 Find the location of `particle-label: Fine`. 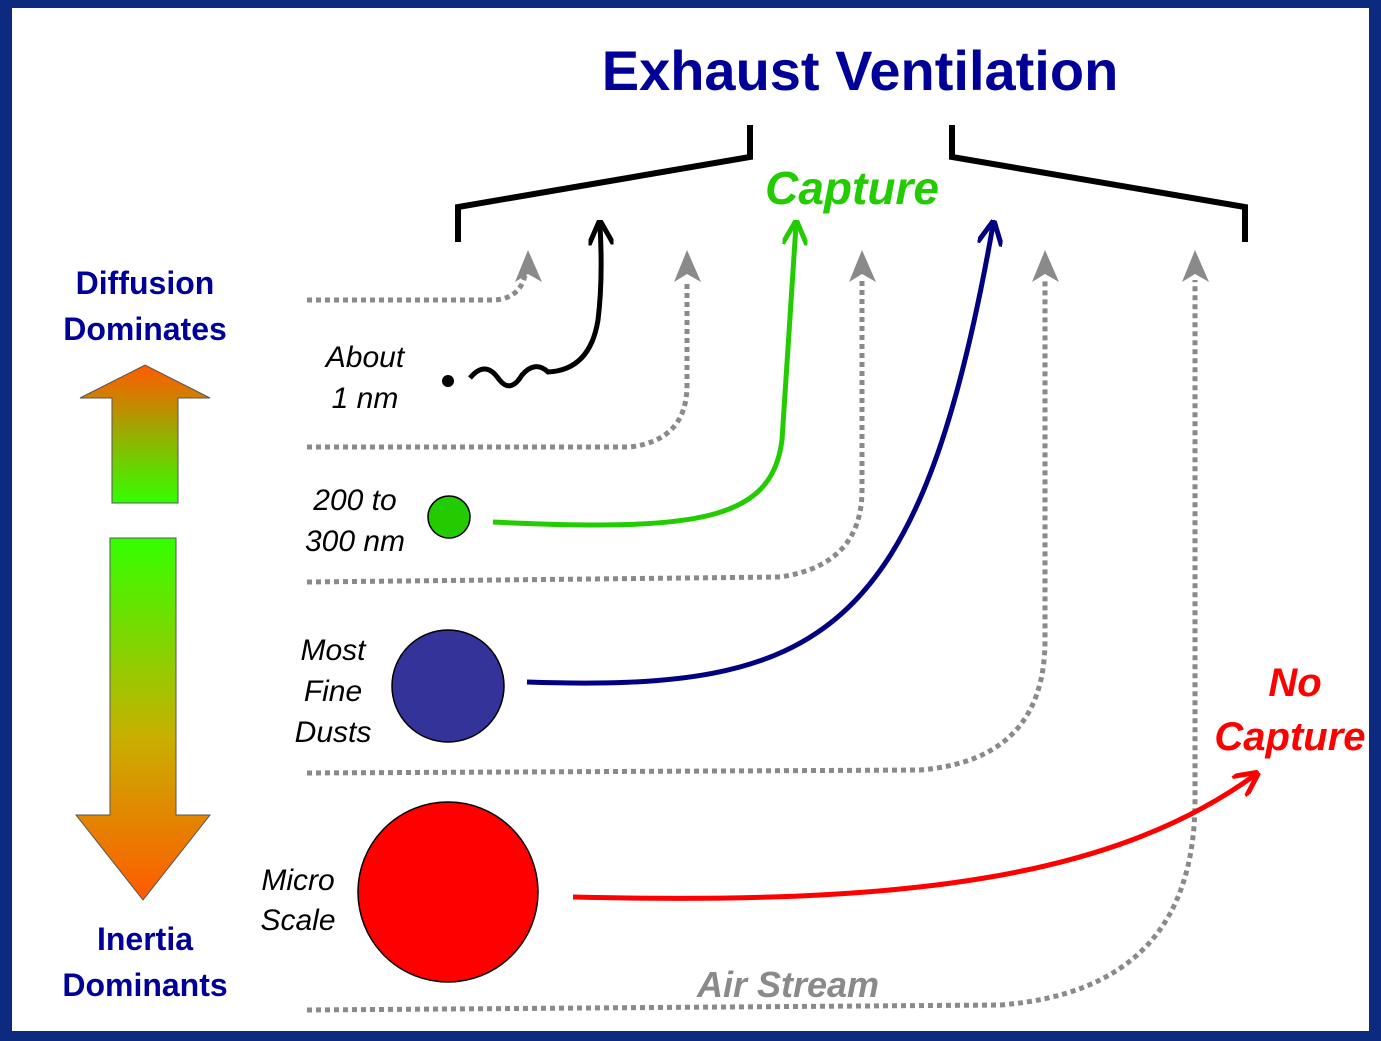

particle-label: Fine is located at coordinates (333, 691).